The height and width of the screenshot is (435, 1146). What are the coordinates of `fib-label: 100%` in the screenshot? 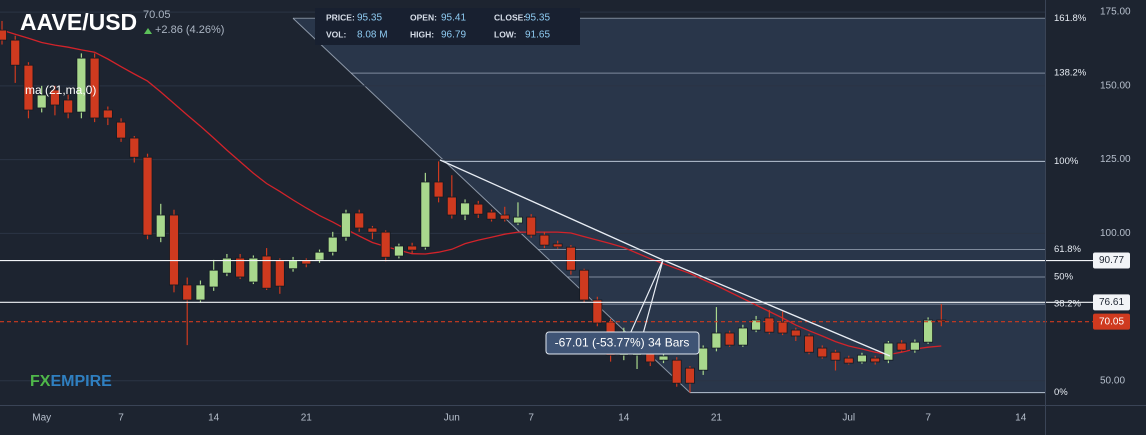 It's located at (1066, 161).